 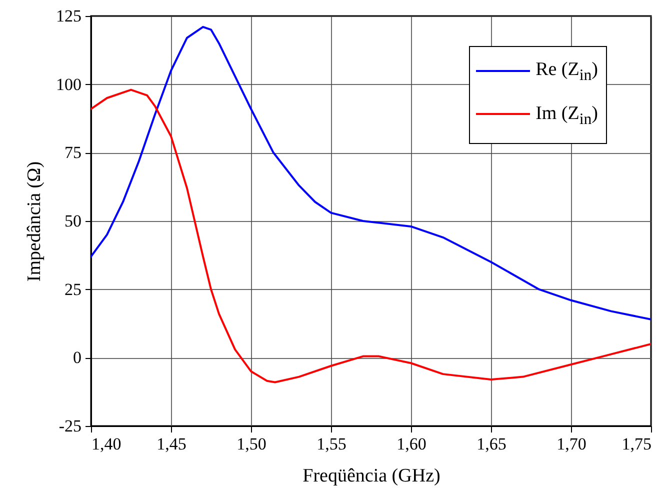 What do you see at coordinates (73, 221) in the screenshot?
I see `y-tick-label: 50` at bounding box center [73, 221].